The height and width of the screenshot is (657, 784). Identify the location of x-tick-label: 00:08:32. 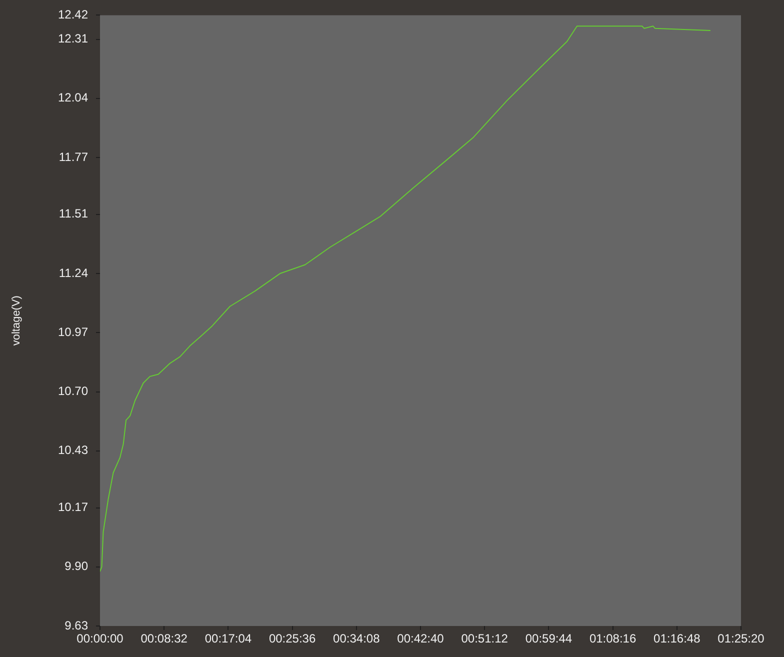
(164, 639).